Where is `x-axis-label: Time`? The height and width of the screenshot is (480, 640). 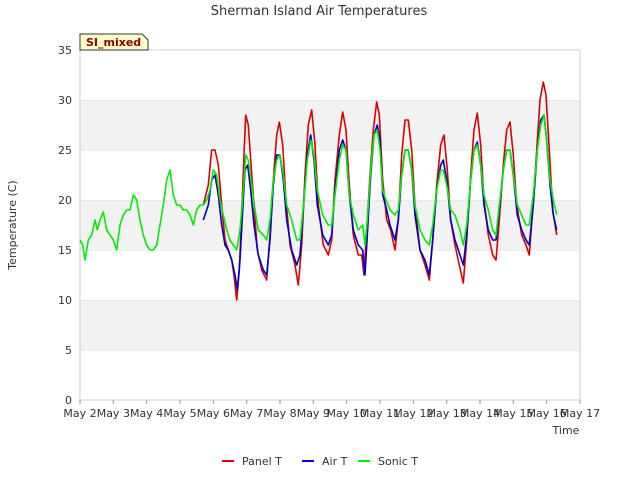 x-axis-label: Time is located at coordinates (566, 430).